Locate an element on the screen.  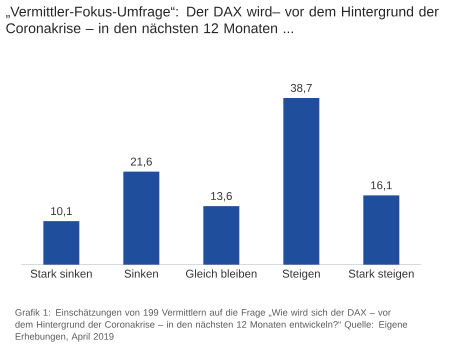
x-tick-label: Stark steigen is located at coordinates (381, 274).